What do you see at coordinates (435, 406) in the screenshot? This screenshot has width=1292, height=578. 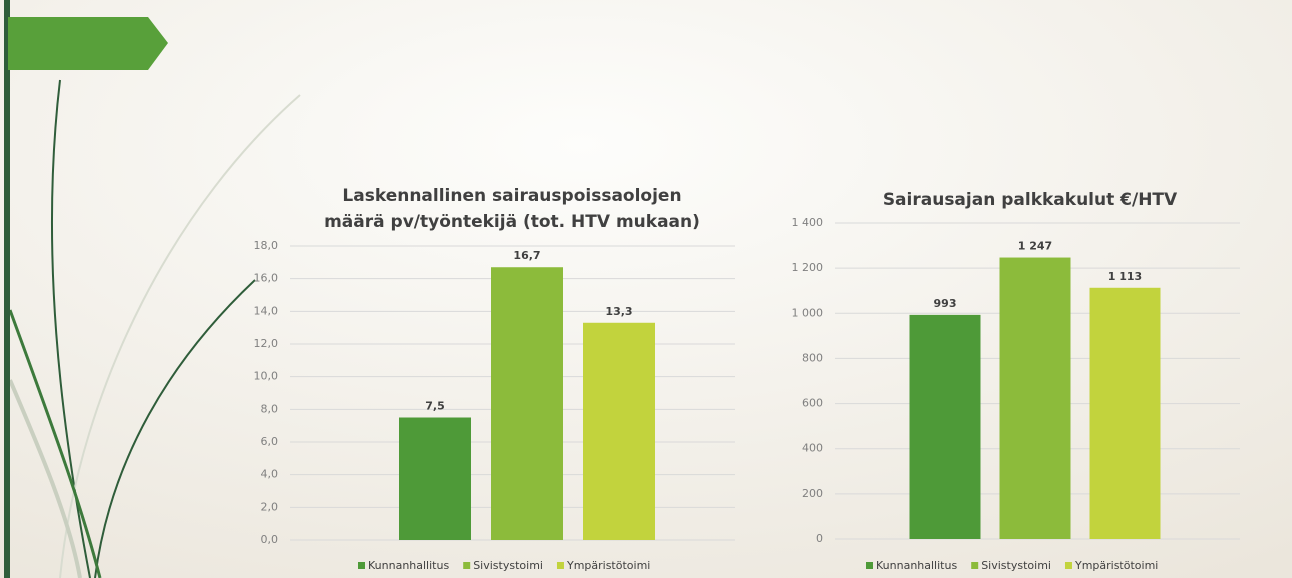 I see `data-label: 7,5` at bounding box center [435, 406].